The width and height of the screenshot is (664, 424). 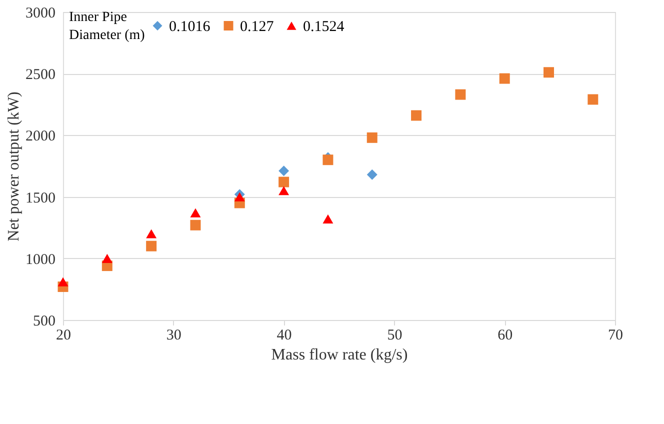 I want to click on y-tick-label: 500, so click(x=44, y=322).